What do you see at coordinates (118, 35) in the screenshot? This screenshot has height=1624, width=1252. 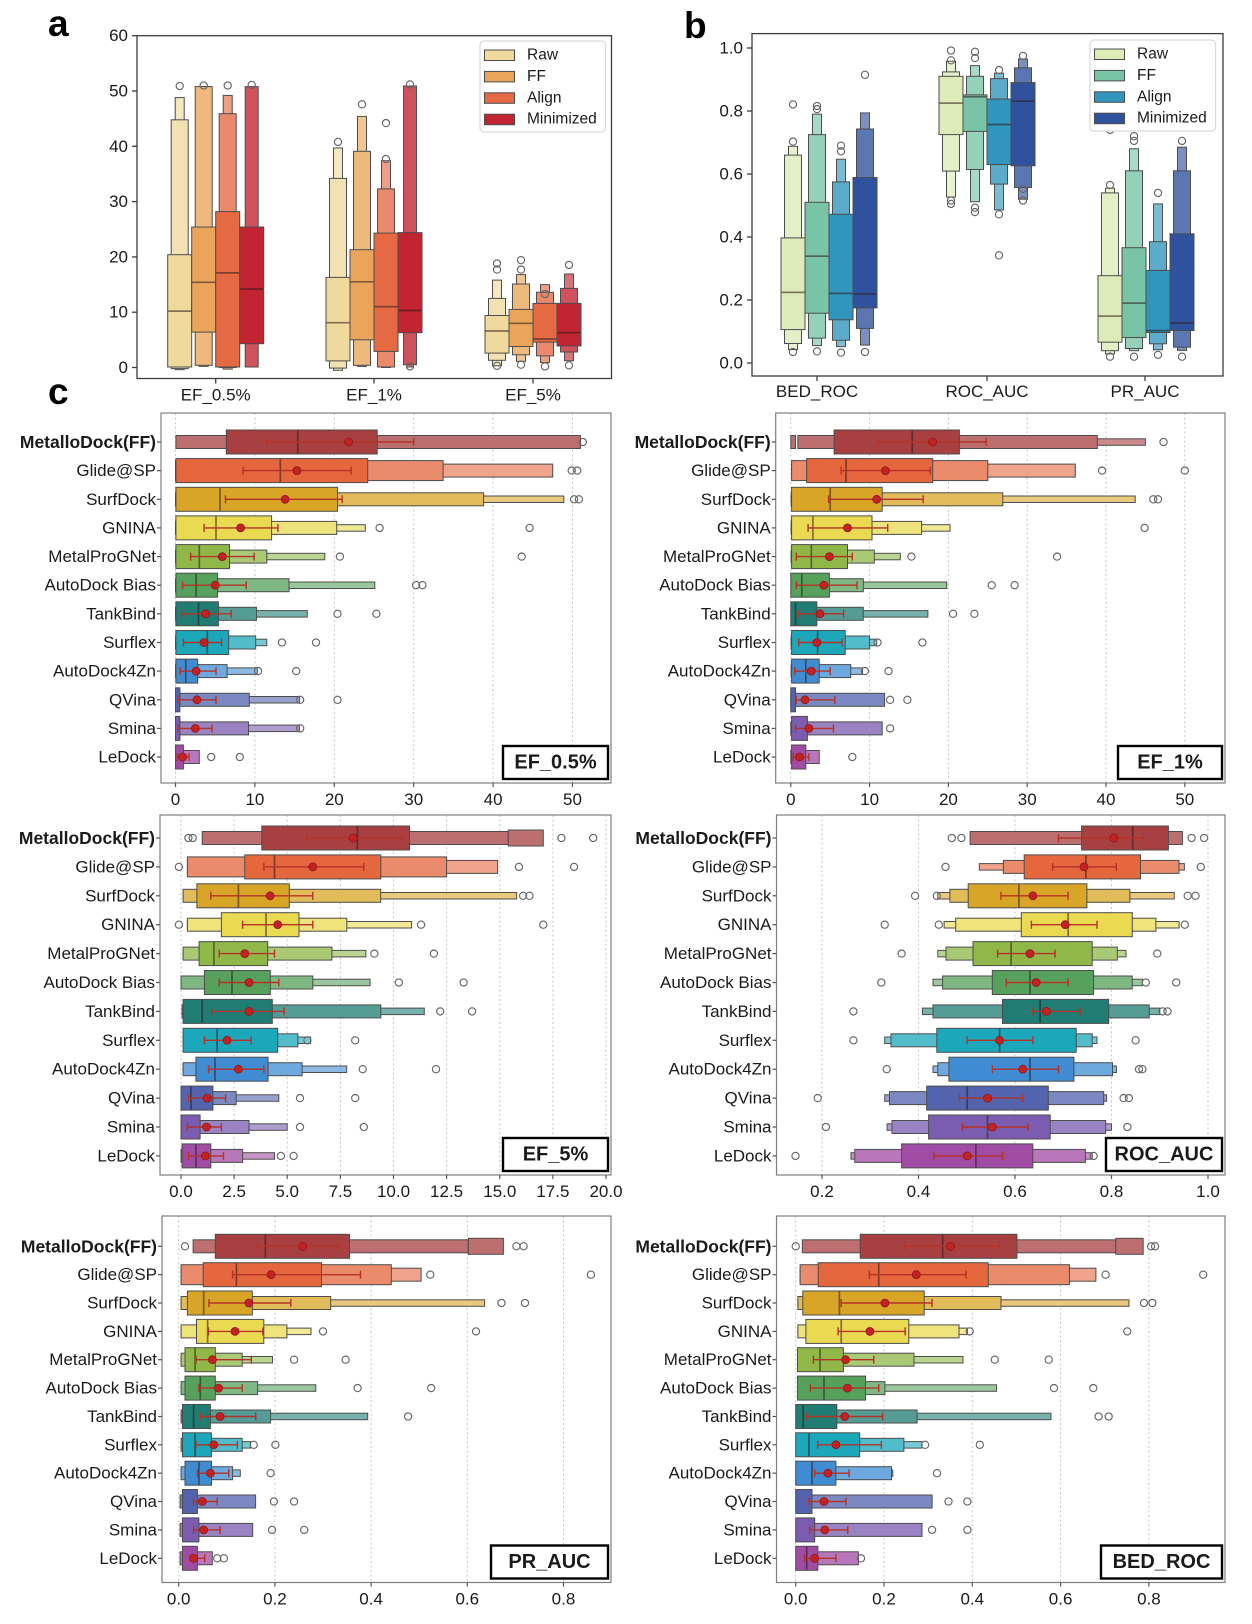 I see `svg-text: 60` at bounding box center [118, 35].